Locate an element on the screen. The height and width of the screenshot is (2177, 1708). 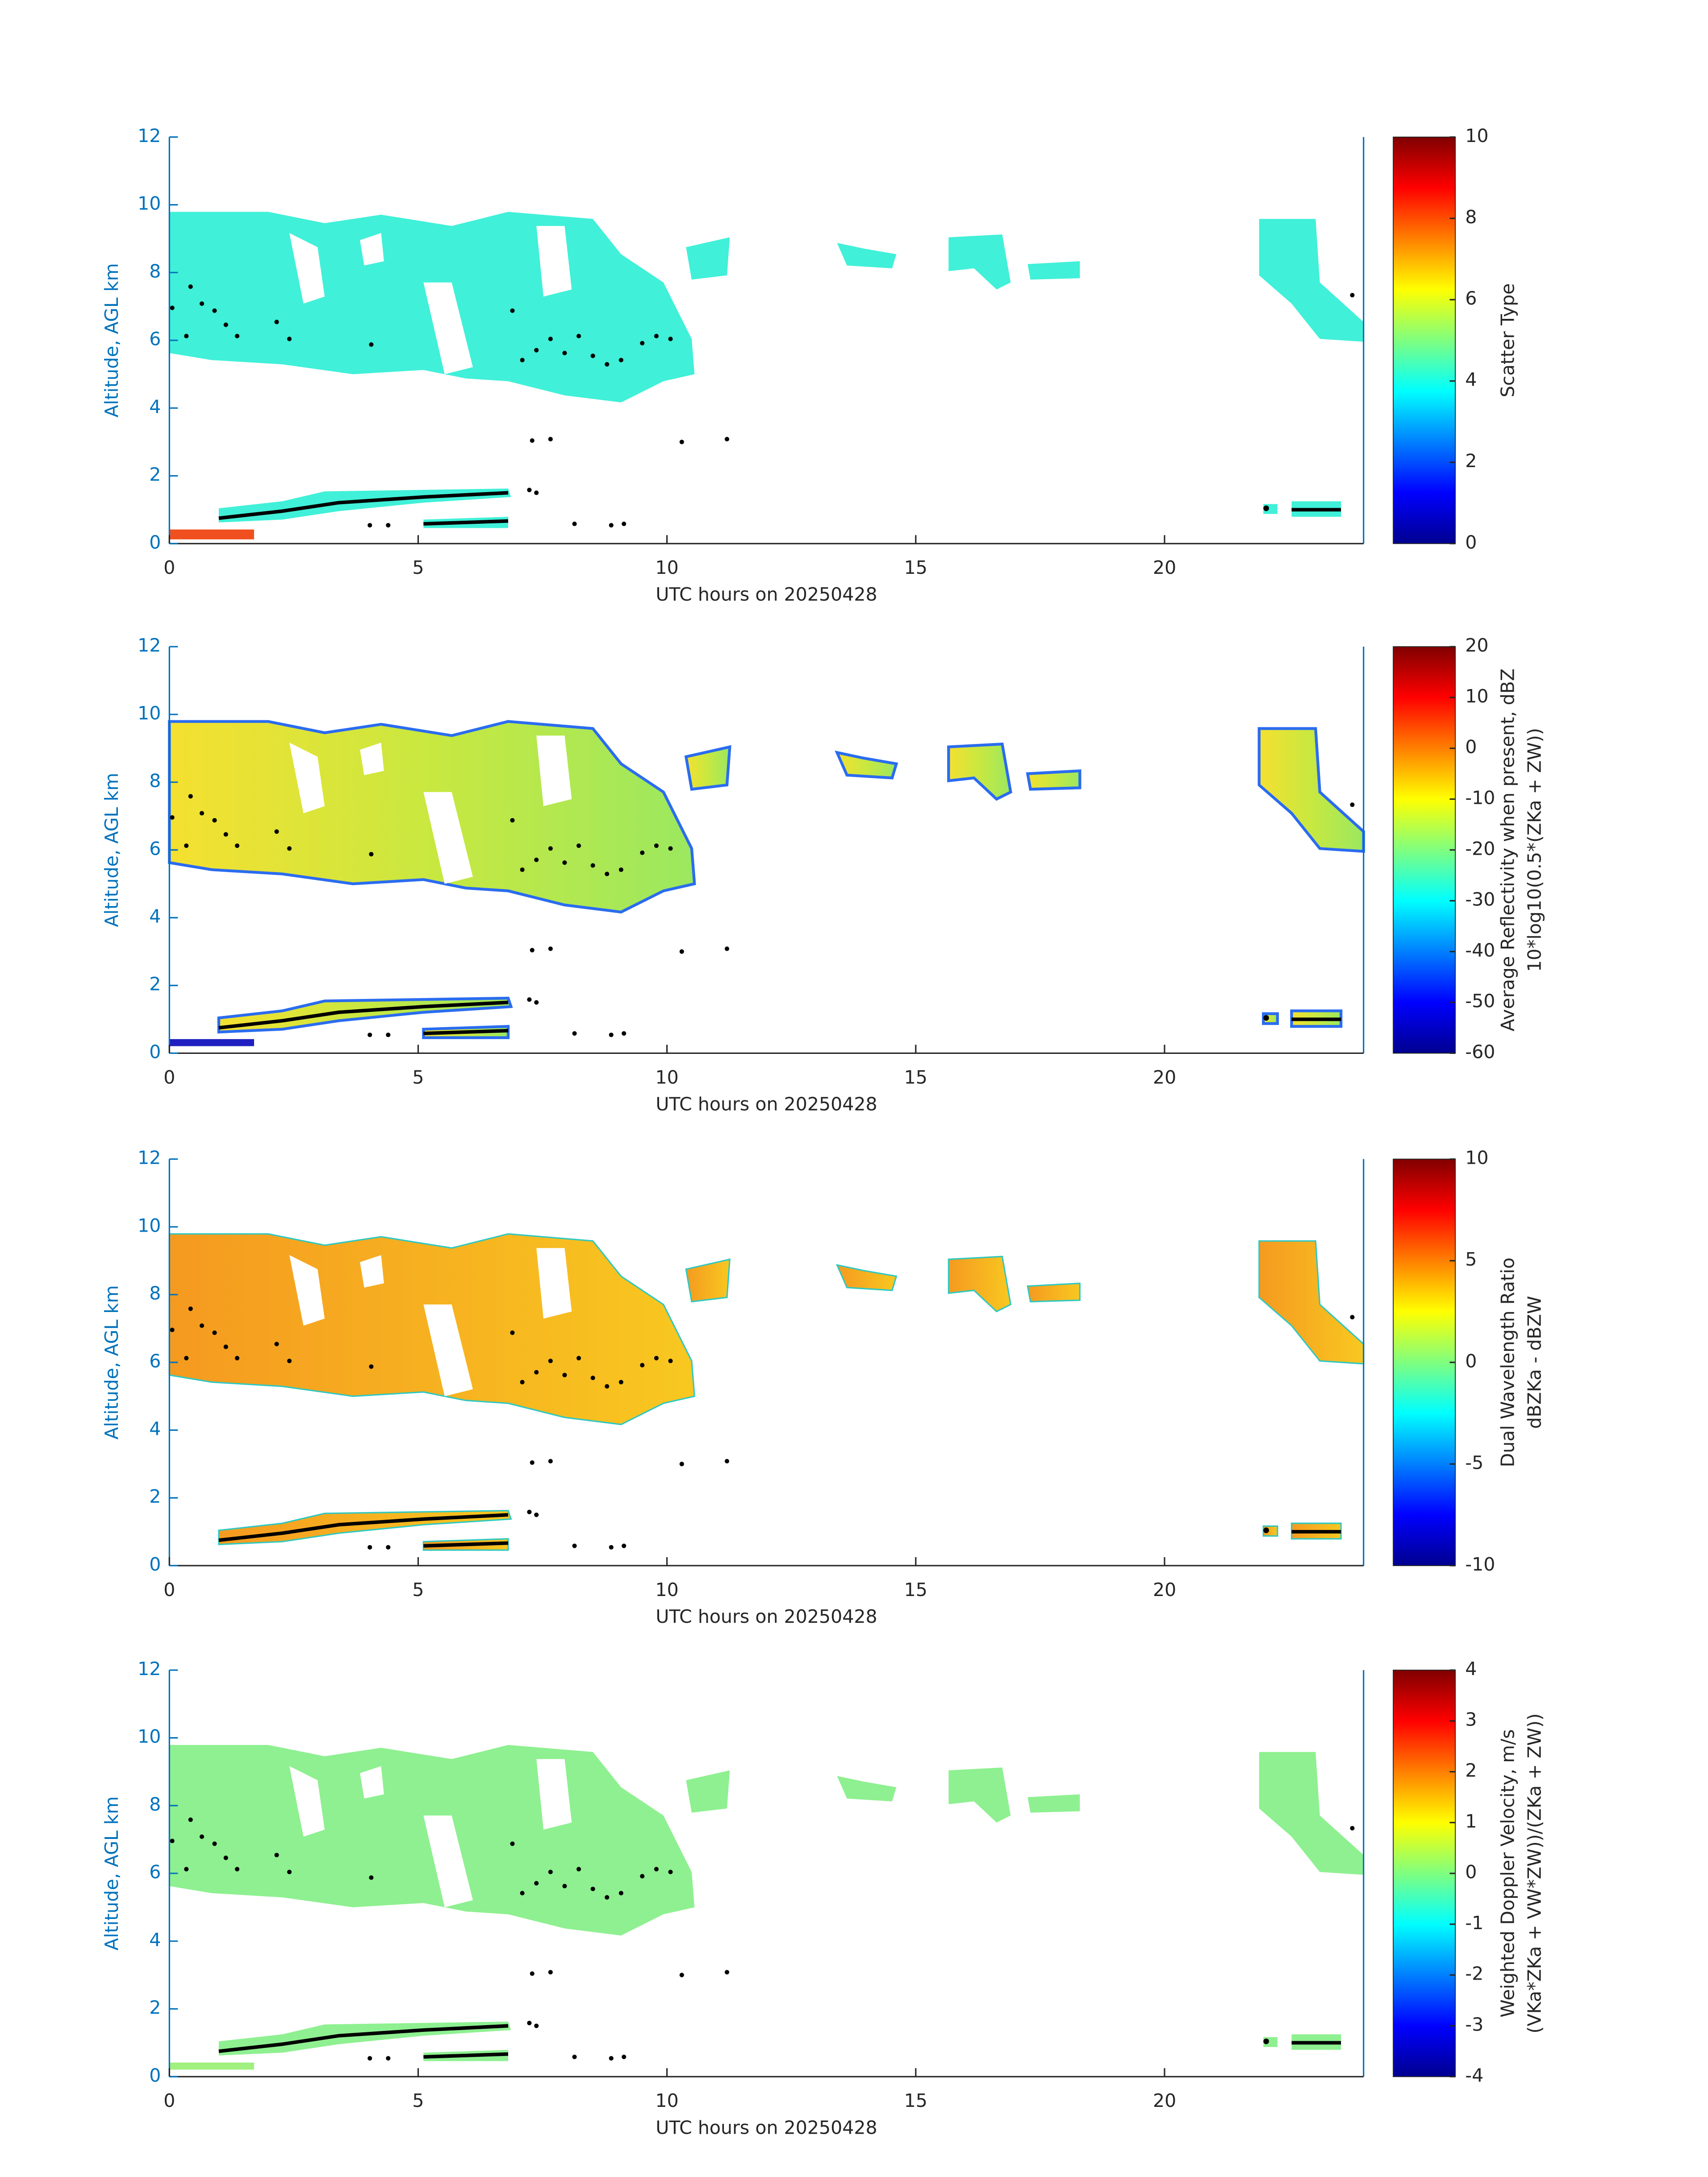
colorbar-tick-label: -4 is located at coordinates (1474, 2075).